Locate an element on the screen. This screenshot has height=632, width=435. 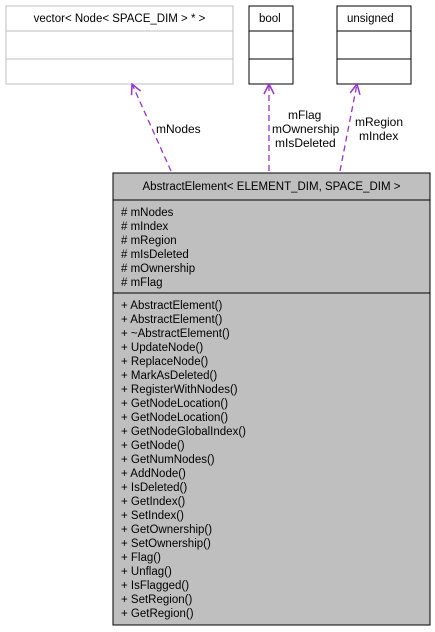
unsigned-class-title: unsigned is located at coordinates (370, 19).